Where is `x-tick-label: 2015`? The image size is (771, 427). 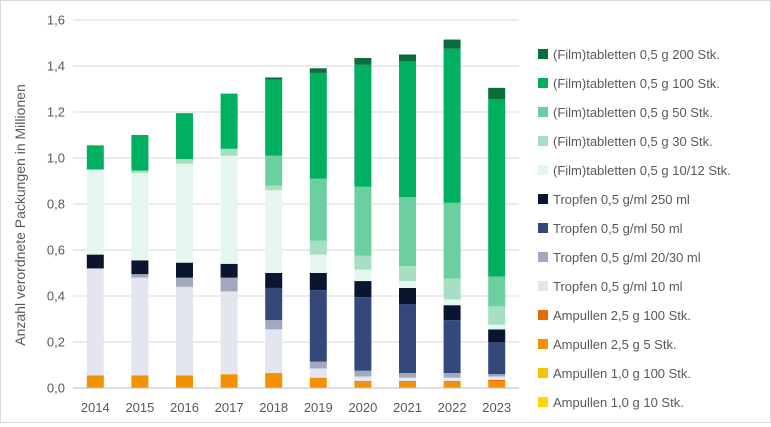
x-tick-label: 2015 is located at coordinates (139, 407).